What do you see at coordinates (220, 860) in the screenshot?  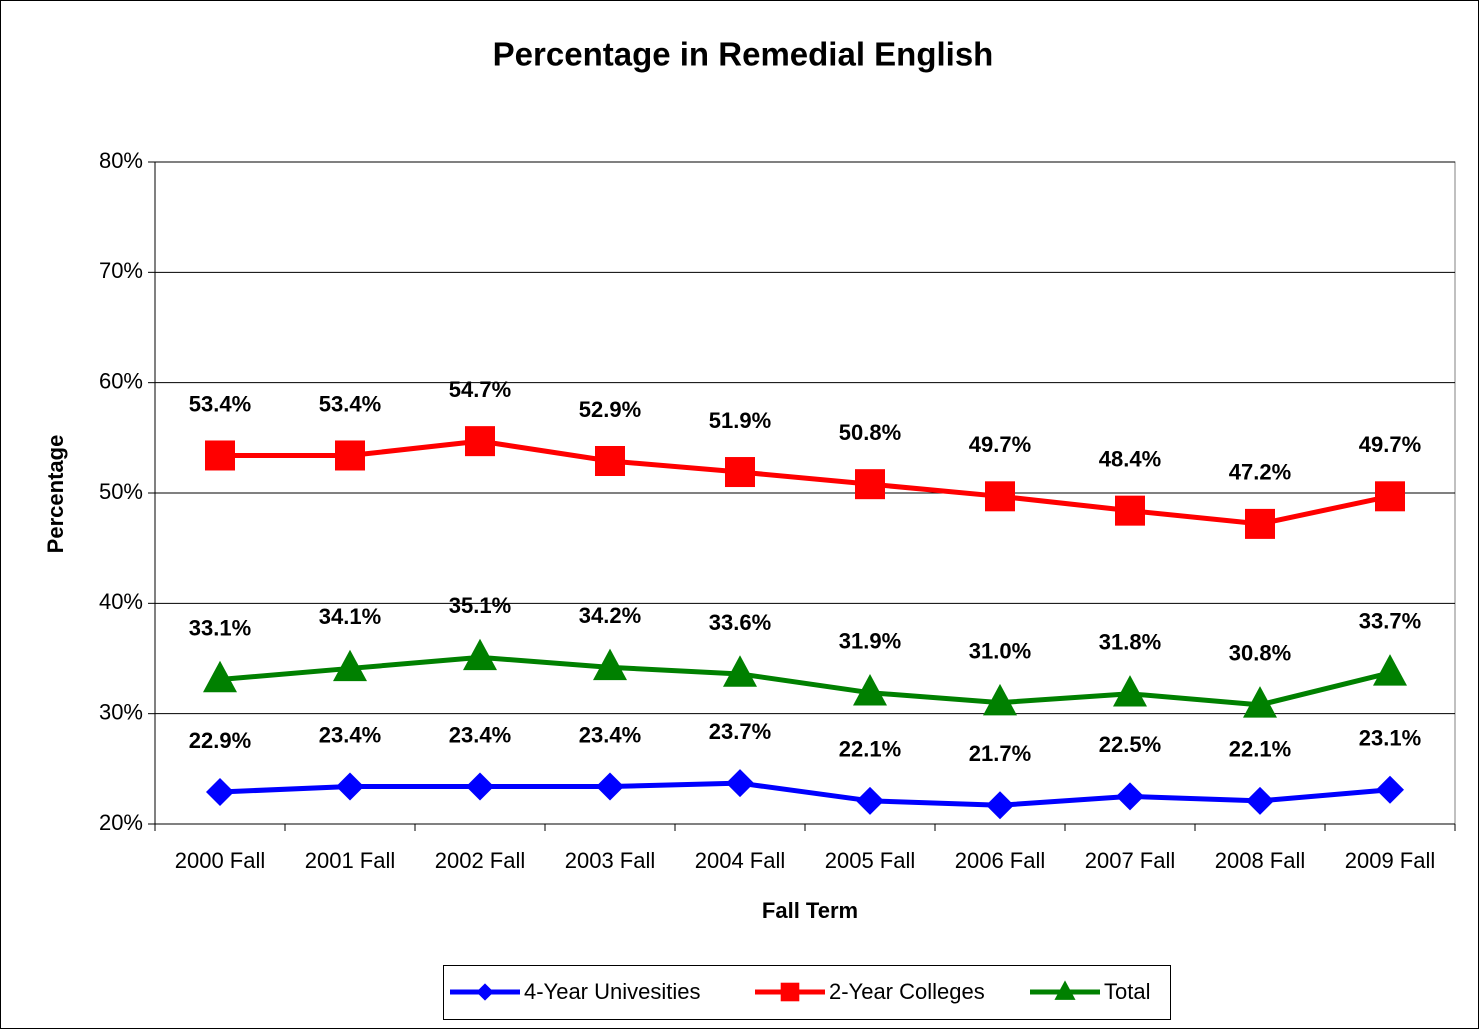 I see `x-tick-label: 2000 Fall` at bounding box center [220, 860].